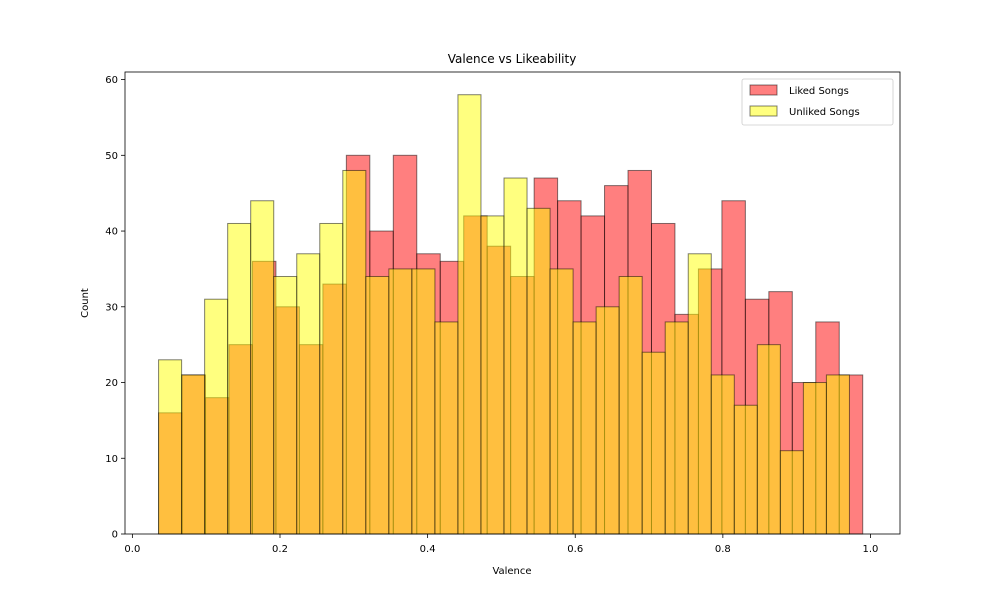  Describe the element at coordinates (575, 549) in the screenshot. I see `x-tick-label-3: 0.6` at that location.